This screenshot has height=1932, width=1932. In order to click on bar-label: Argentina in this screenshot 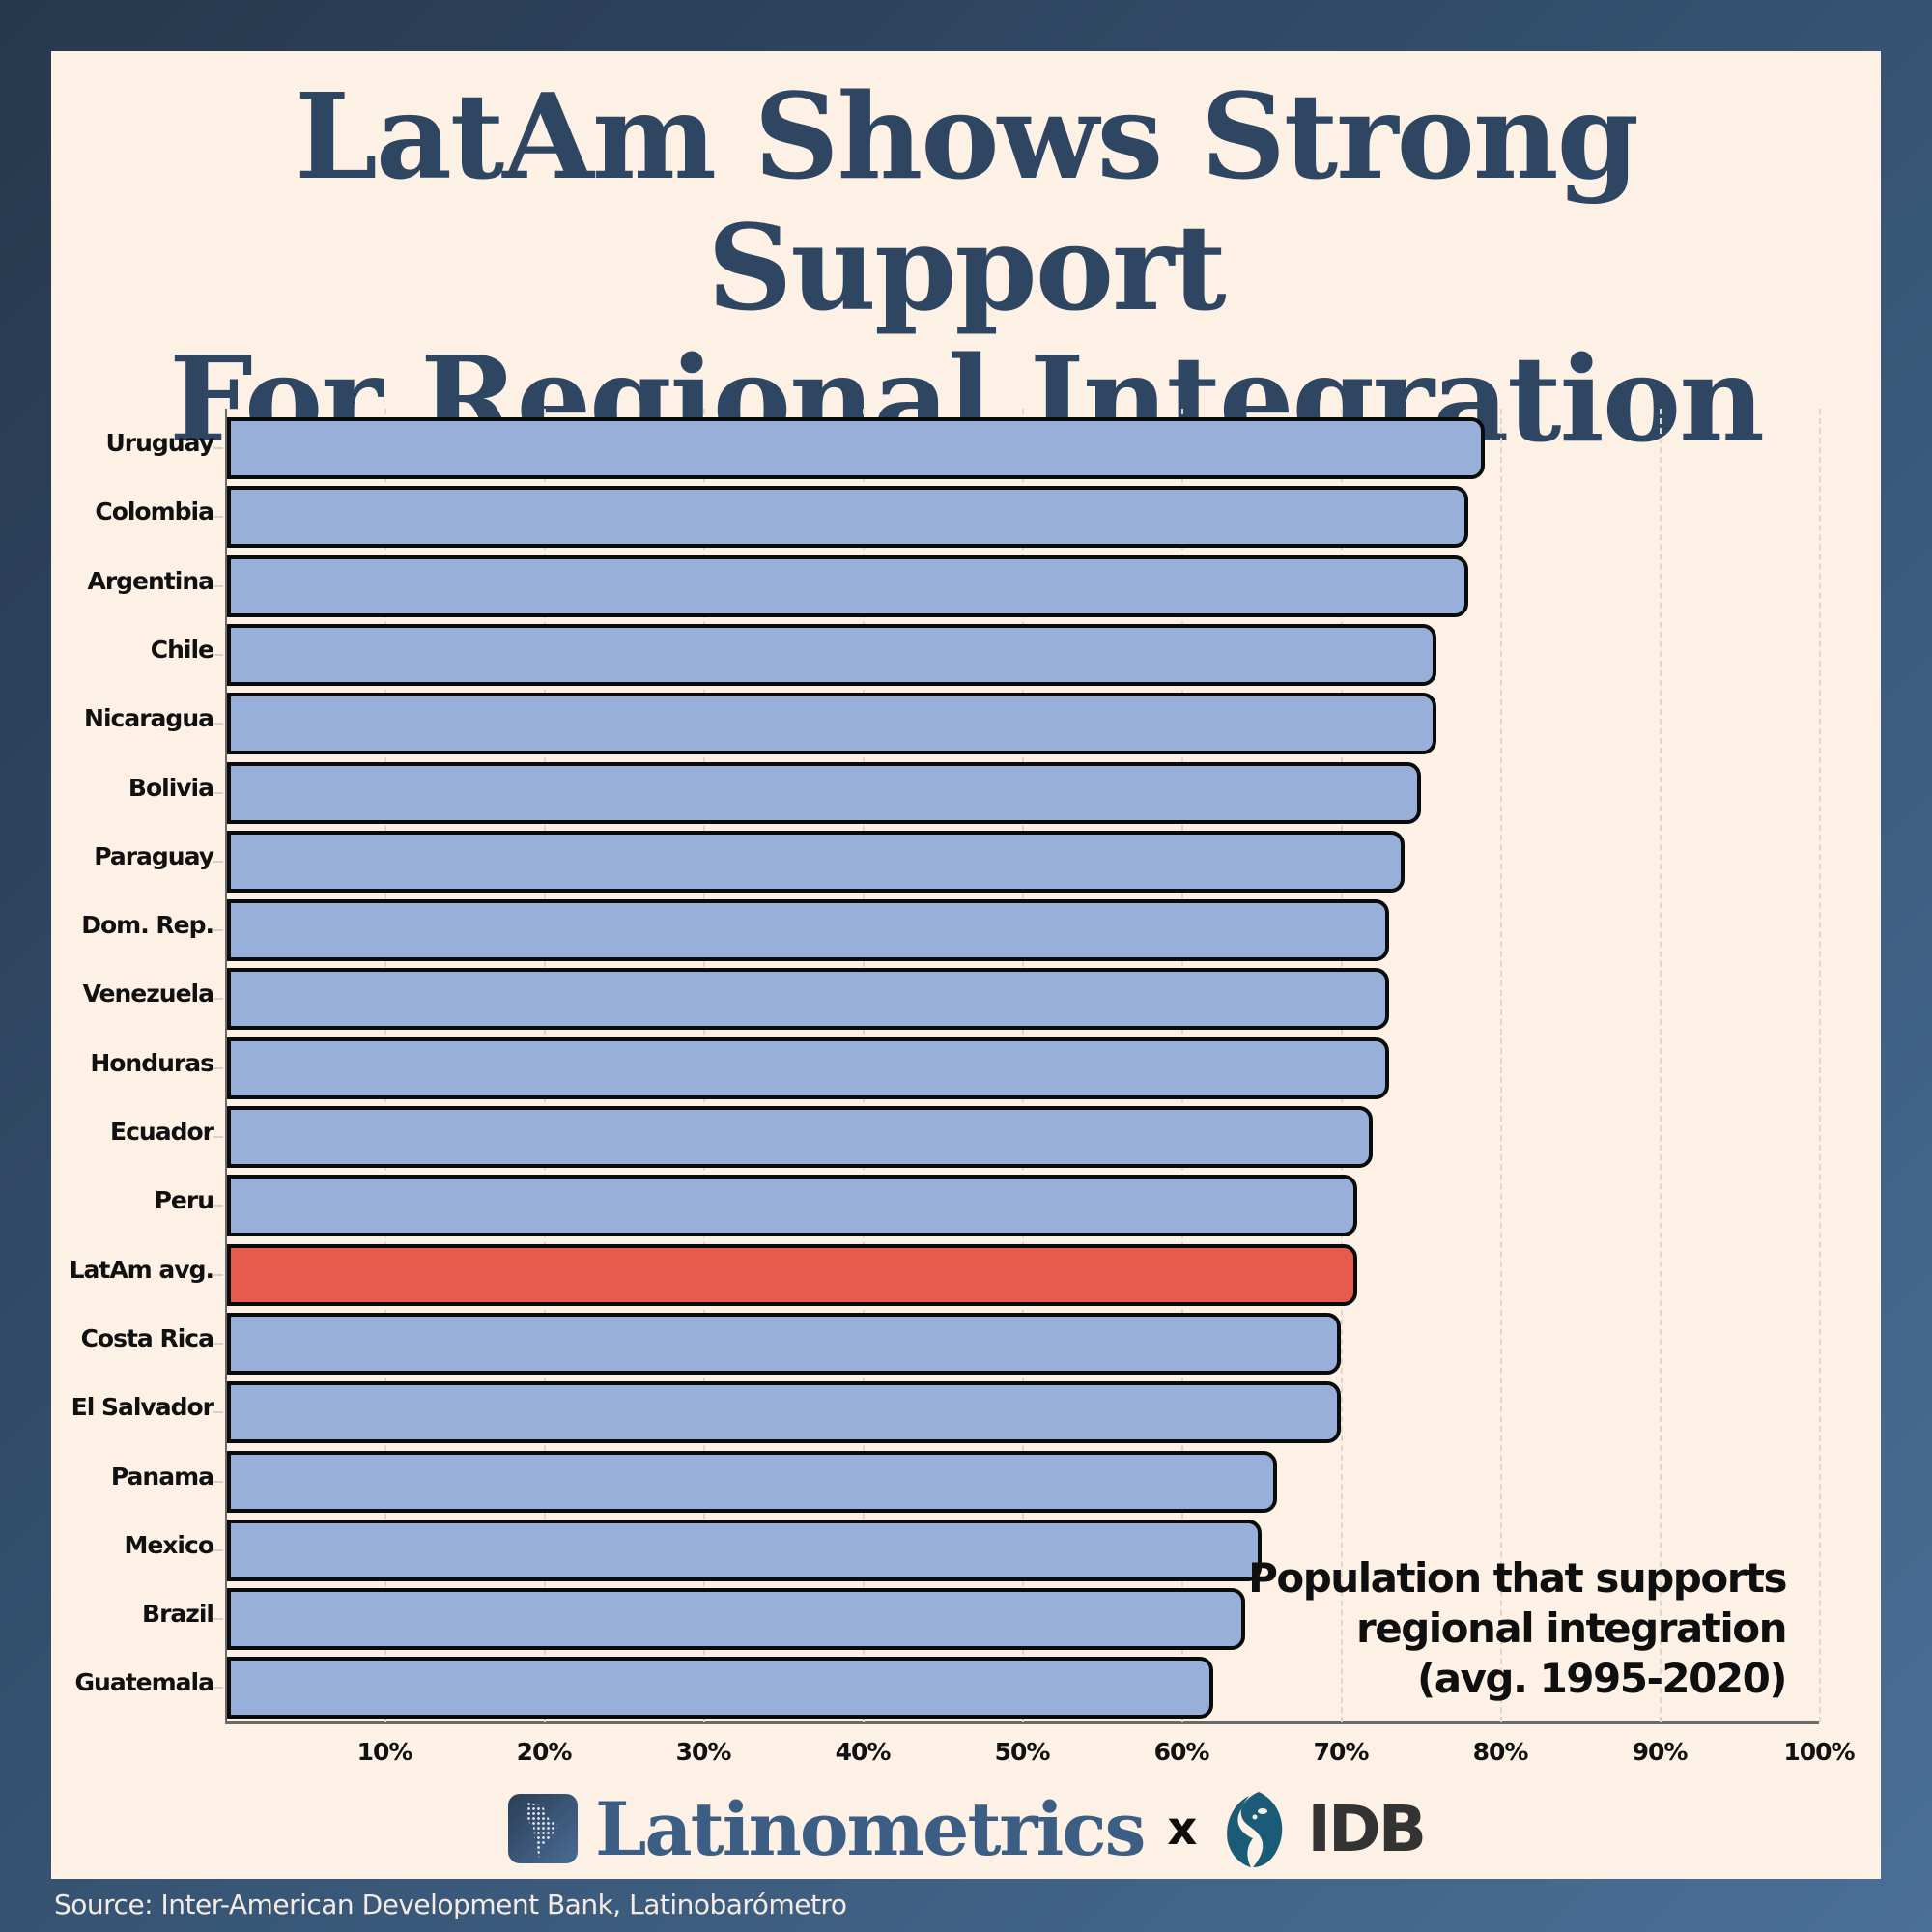, I will do `click(150, 580)`.